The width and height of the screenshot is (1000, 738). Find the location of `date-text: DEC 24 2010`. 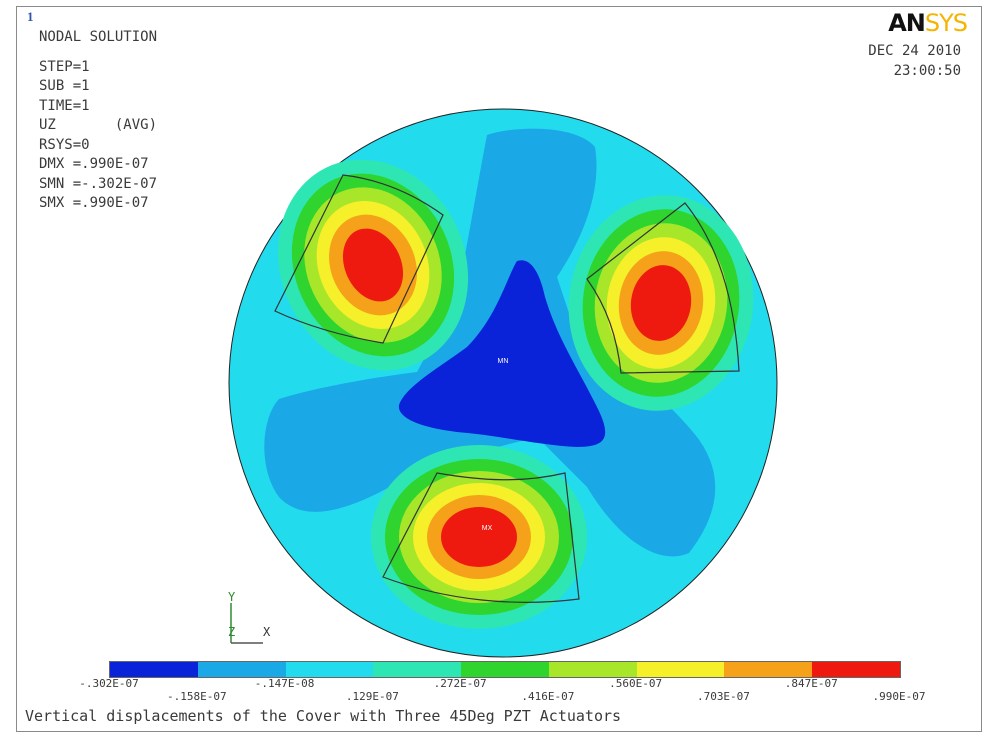

date-text: DEC 24 2010 is located at coordinates (914, 51).